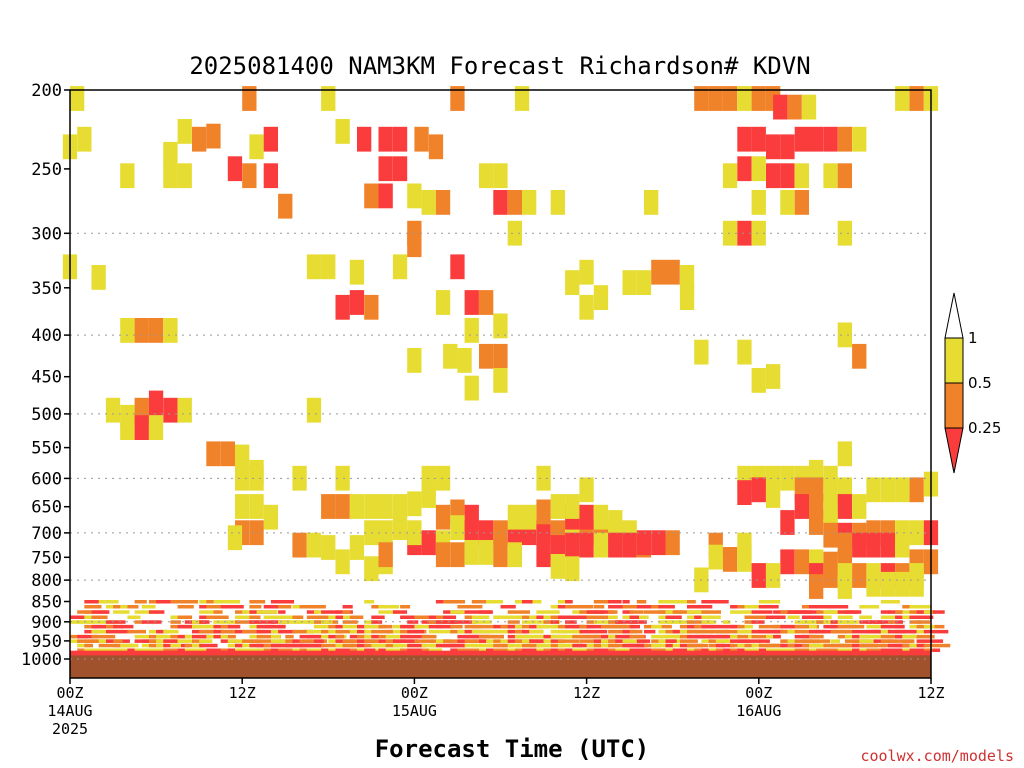  What do you see at coordinates (46, 336) in the screenshot?
I see `y-tick-label: 400` at bounding box center [46, 336].